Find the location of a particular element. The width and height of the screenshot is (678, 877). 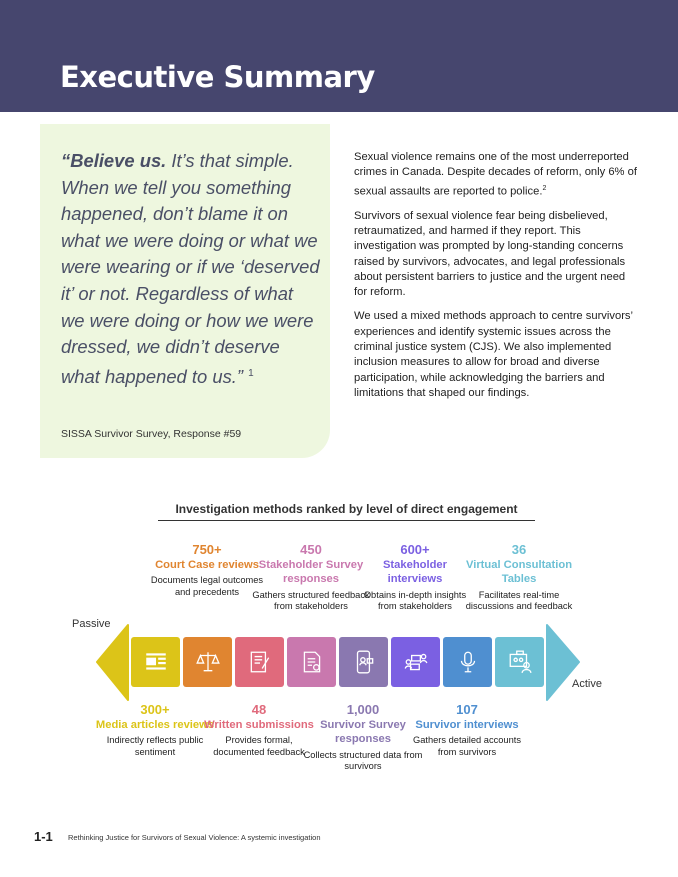

method-count: 300+ is located at coordinates (155, 709).